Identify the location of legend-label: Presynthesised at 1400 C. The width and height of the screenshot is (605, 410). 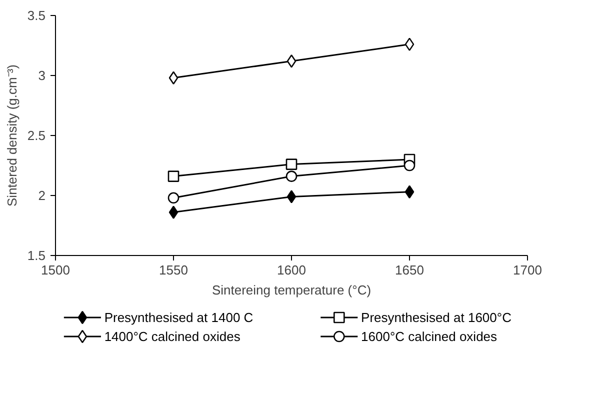
(179, 317).